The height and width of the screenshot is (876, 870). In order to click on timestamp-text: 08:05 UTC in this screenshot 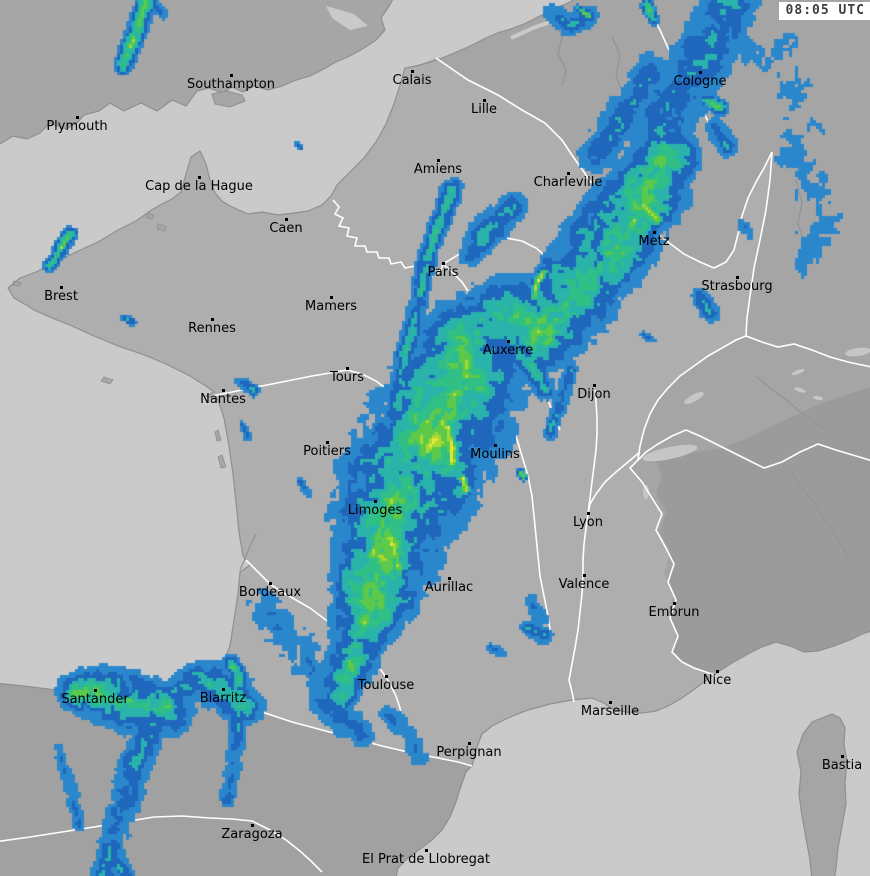, I will do `click(825, 10)`.